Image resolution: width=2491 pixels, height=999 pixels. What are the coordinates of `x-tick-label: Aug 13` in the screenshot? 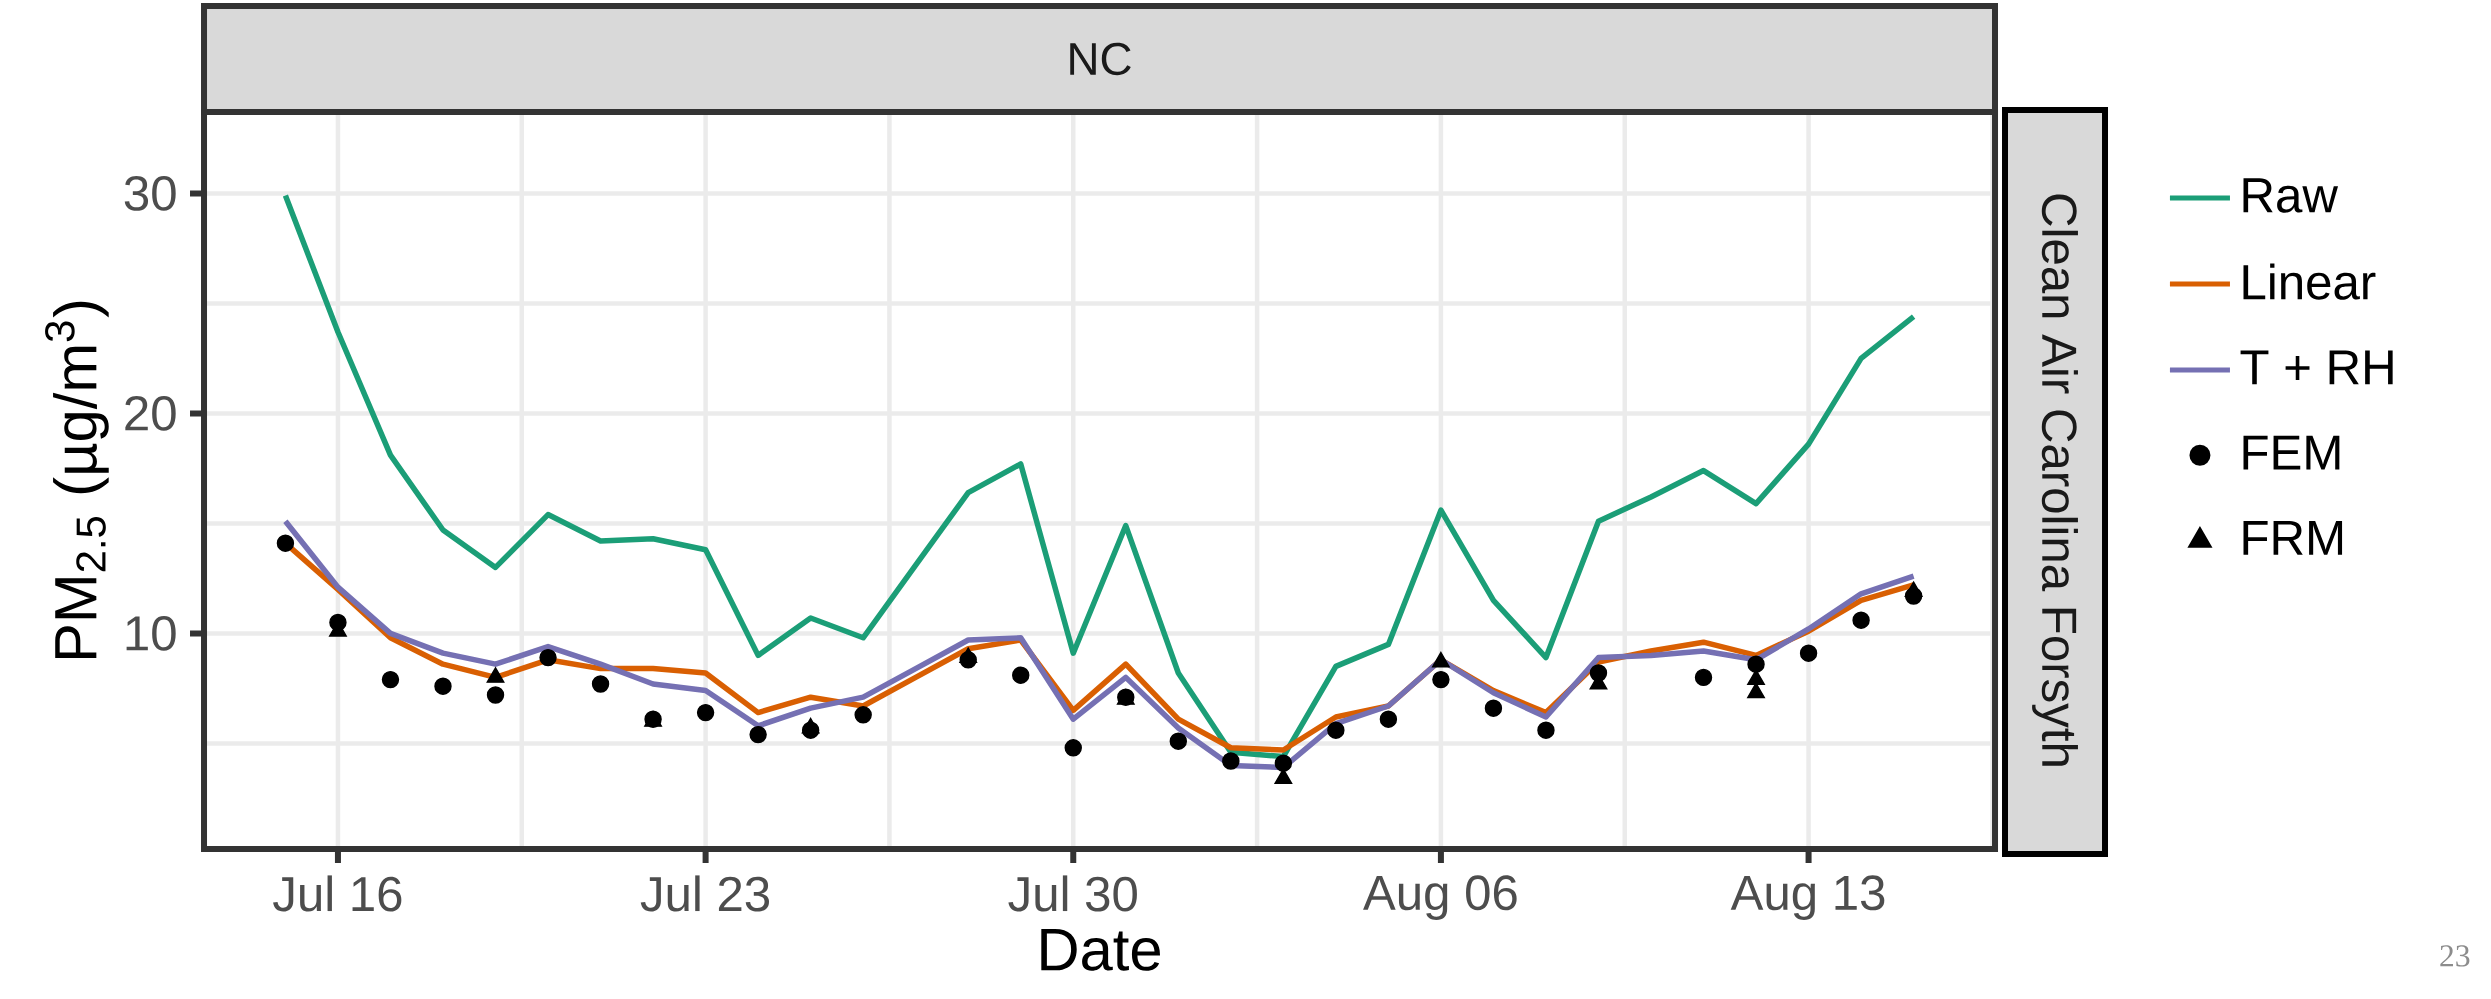 It's located at (1807, 897).